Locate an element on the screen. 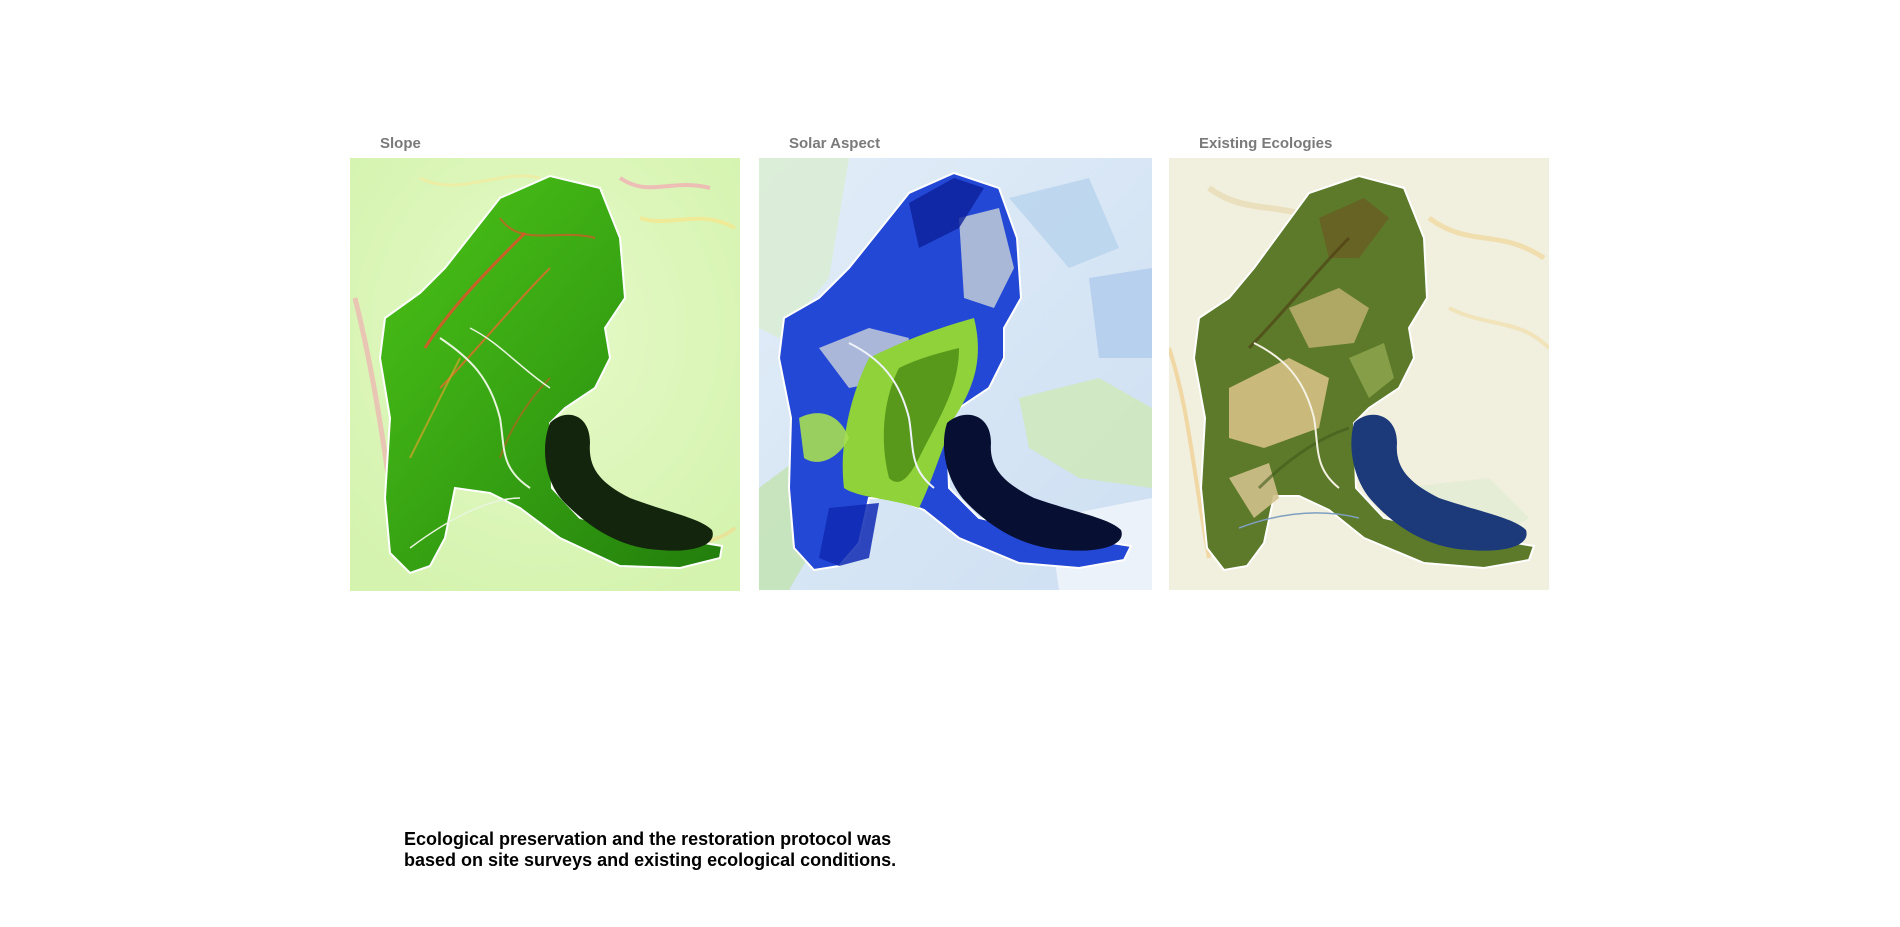  solar-aspect-title: Solar Aspect is located at coordinates (835, 143).